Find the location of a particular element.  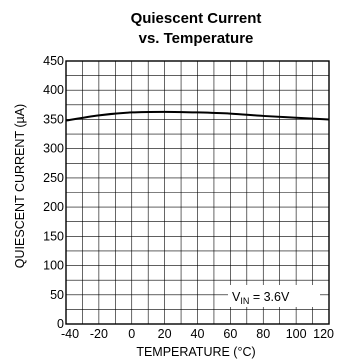

x-tick-label: 0 is located at coordinates (131, 334).